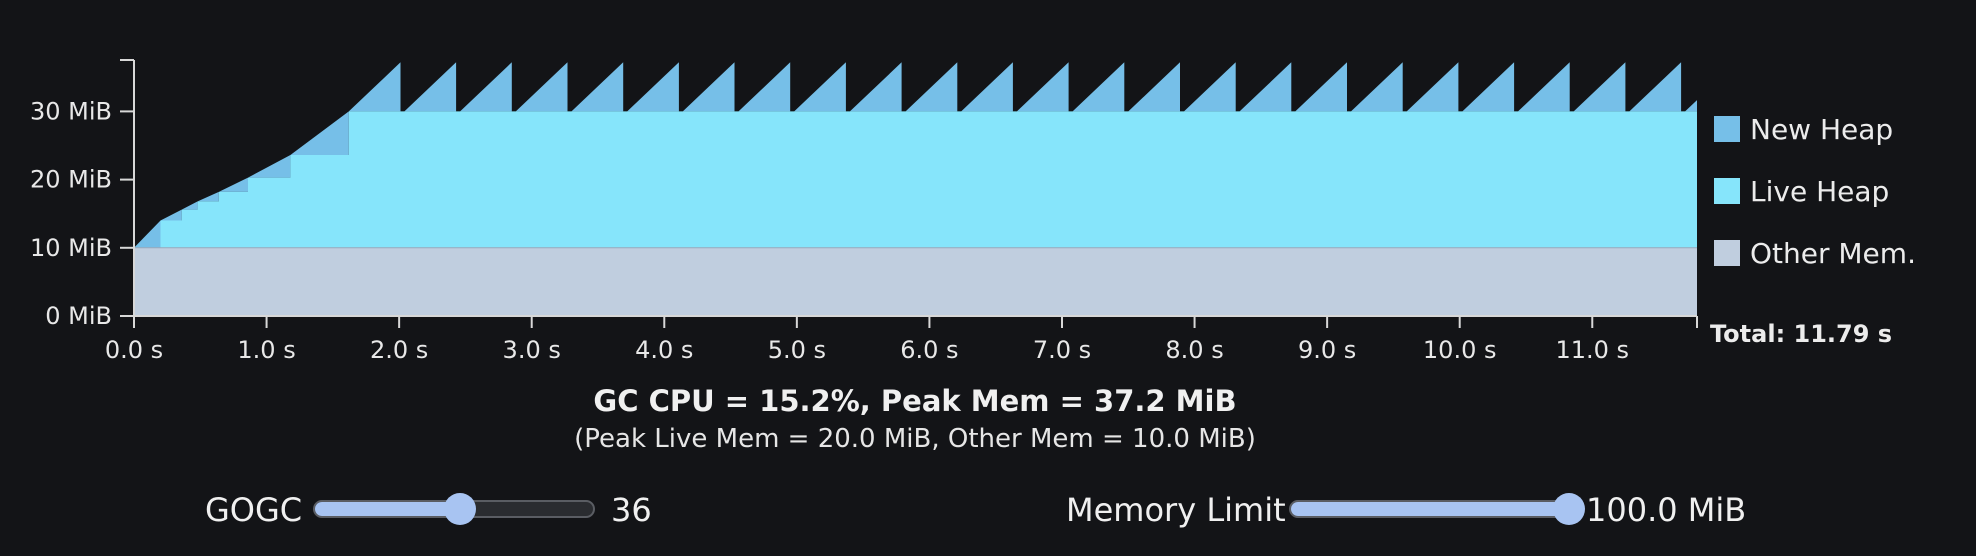 This screenshot has width=1976, height=556. I want to click on gogc-label: GOGC, so click(254, 510).